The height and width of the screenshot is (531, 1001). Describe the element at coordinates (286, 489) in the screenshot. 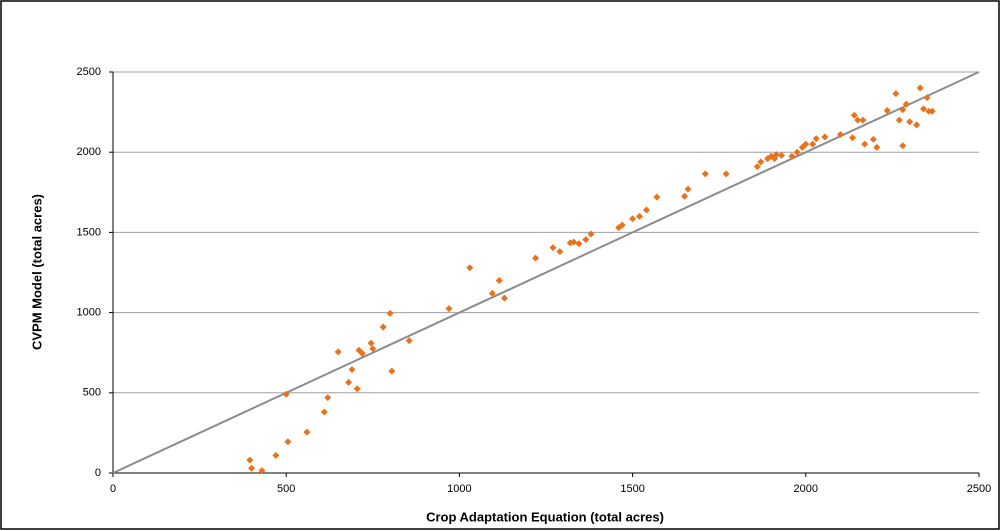

I see `x-tick-label: 500` at that location.